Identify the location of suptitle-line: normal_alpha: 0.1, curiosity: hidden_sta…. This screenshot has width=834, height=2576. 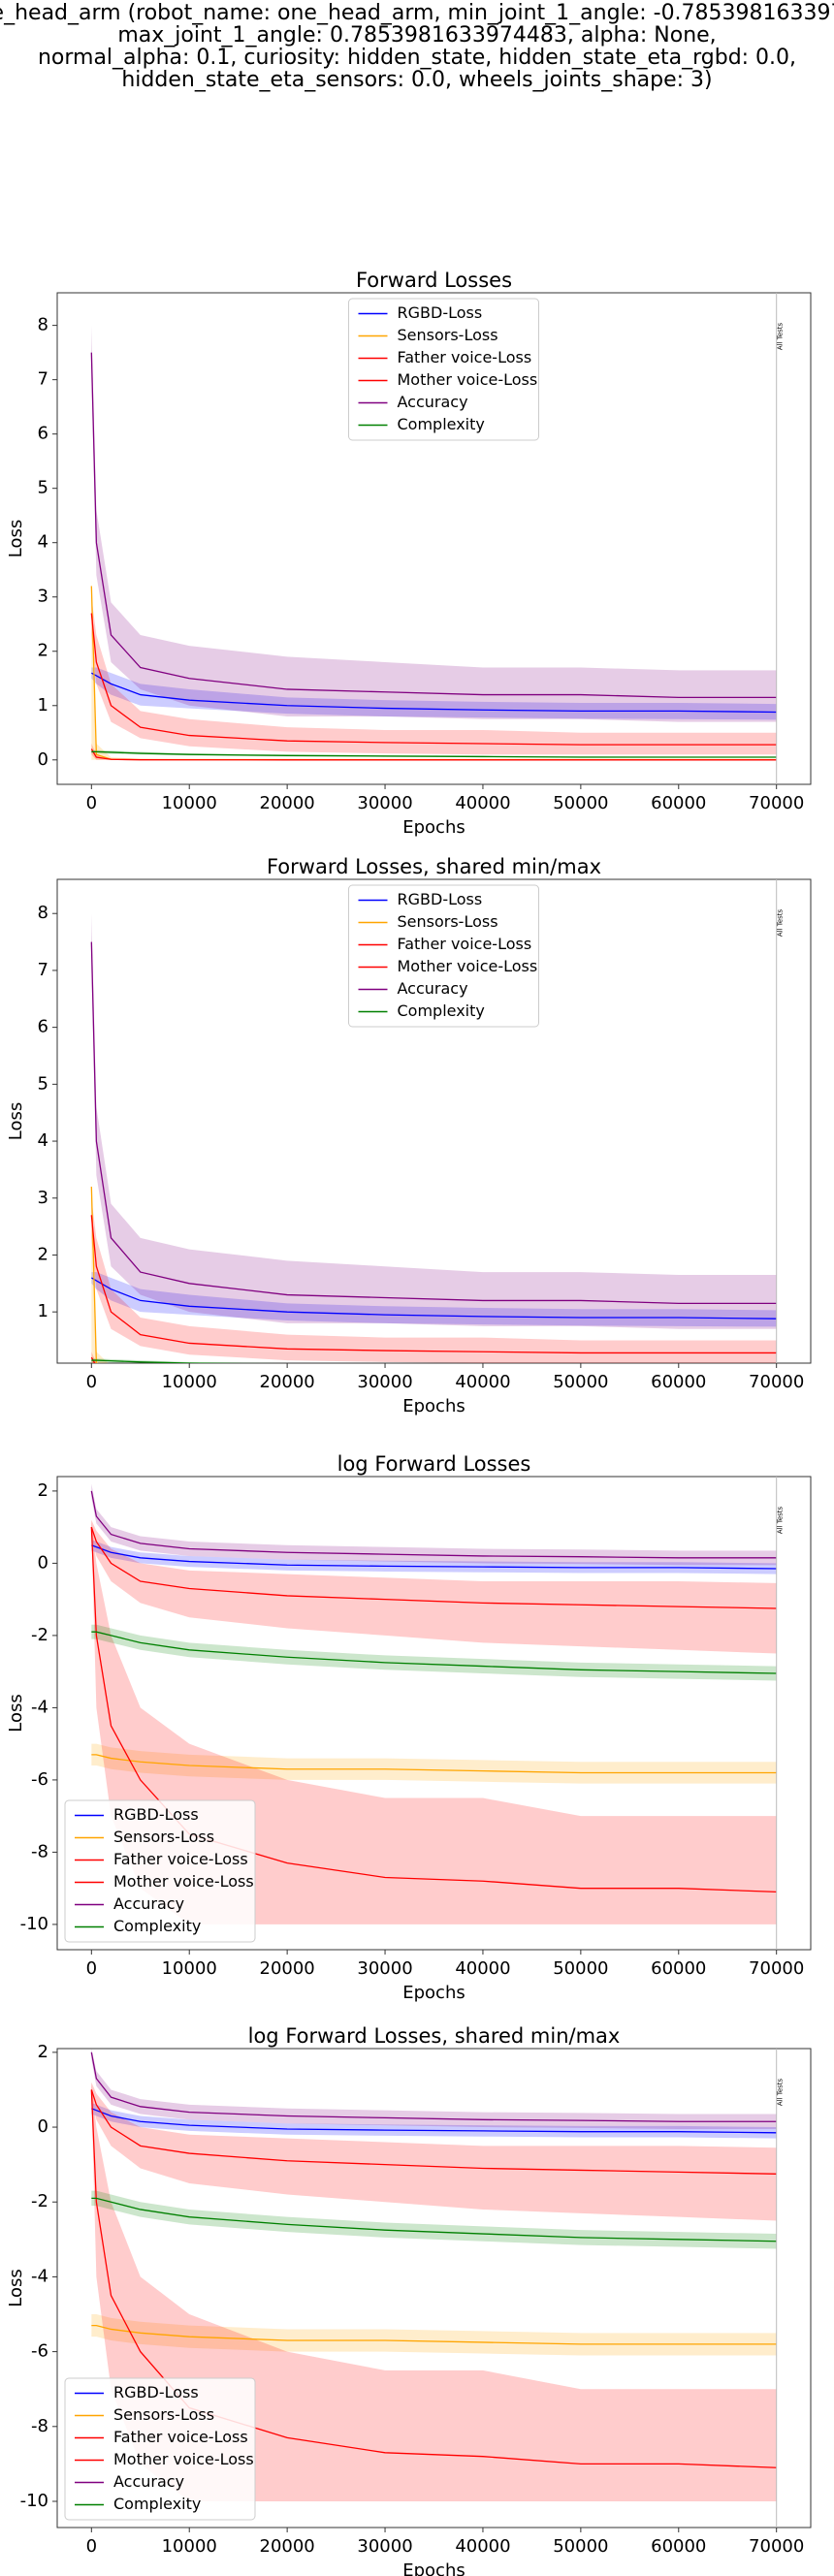
(417, 58).